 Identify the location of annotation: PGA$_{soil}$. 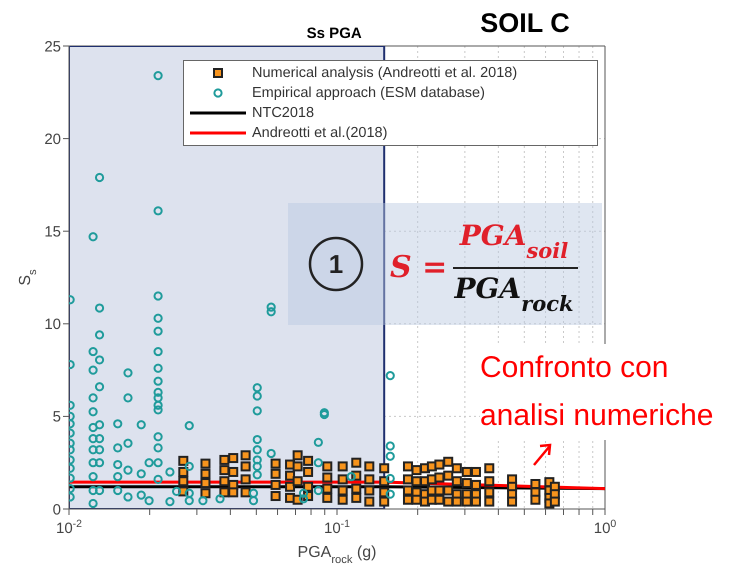
(513, 240).